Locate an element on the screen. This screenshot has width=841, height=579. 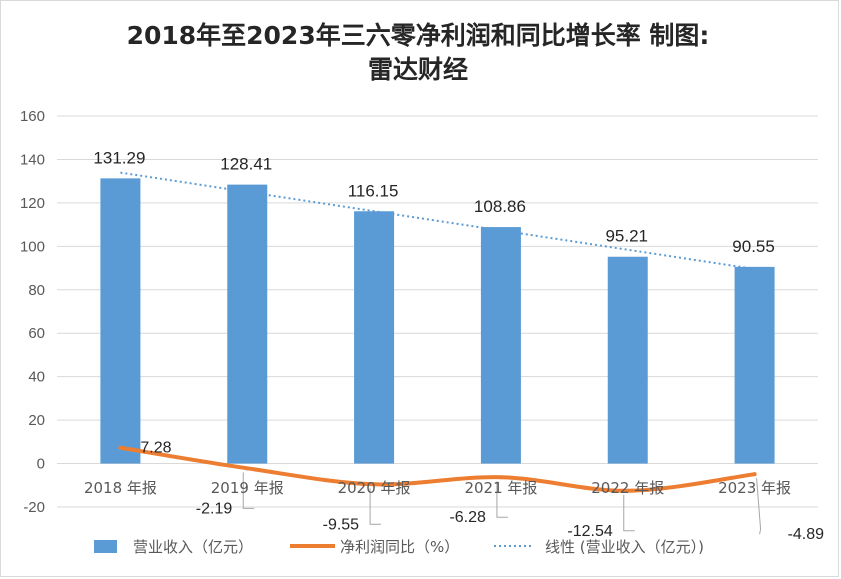
y-tick-label: 160 is located at coordinates (32, 116).